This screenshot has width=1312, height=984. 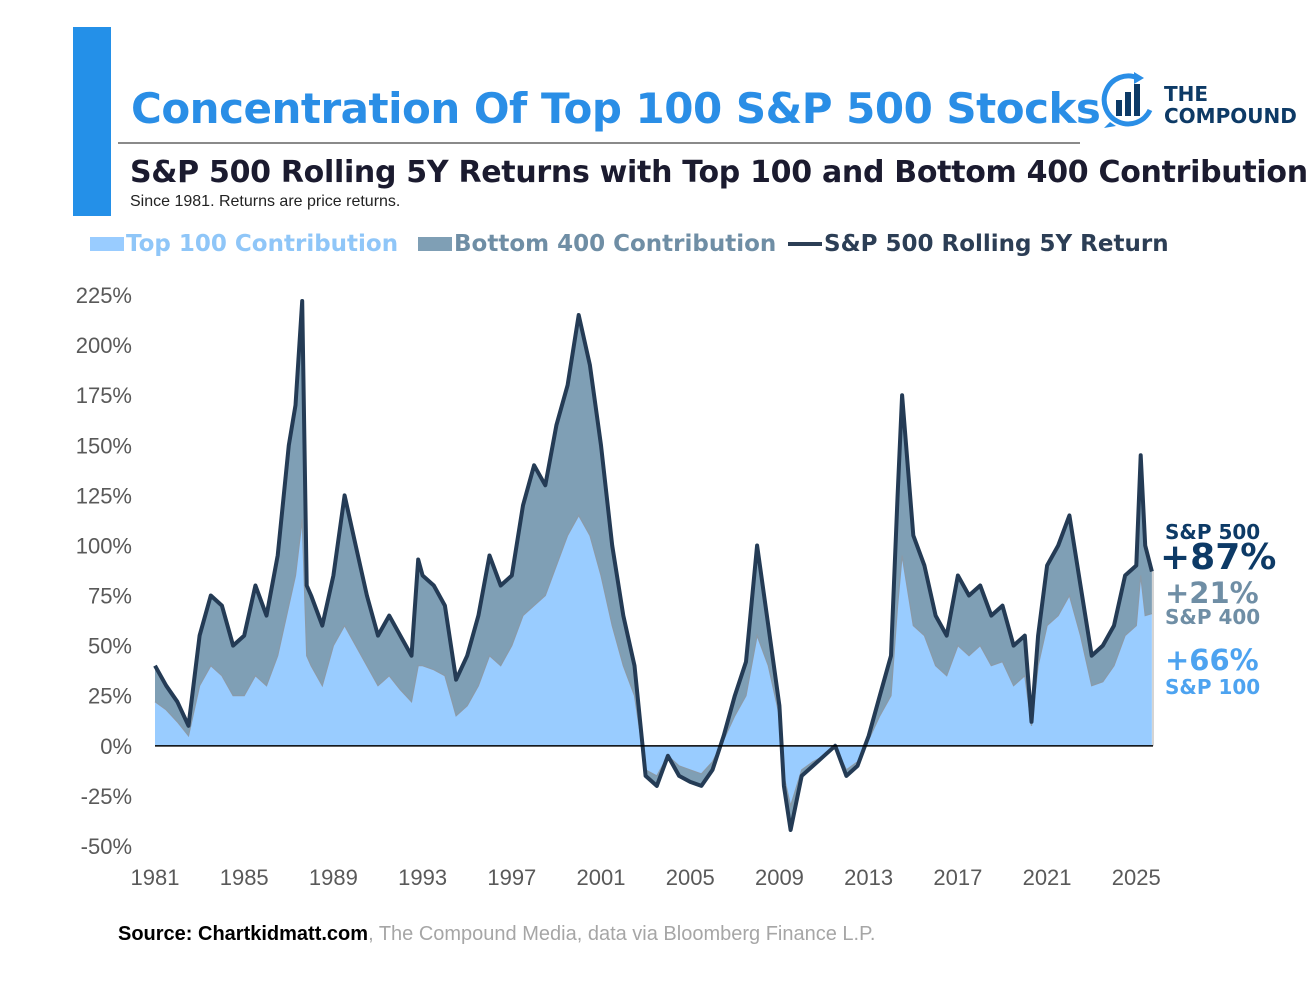 What do you see at coordinates (265, 201) in the screenshot?
I see `chart-note: Since 1981. Returns are price returns.` at bounding box center [265, 201].